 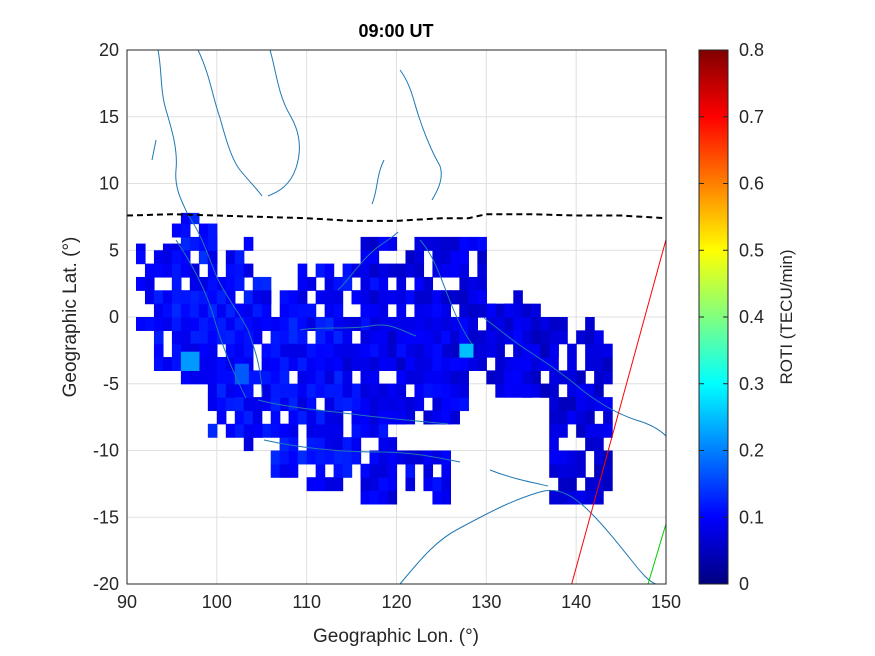 What do you see at coordinates (109, 50) in the screenshot?
I see `y-tick-label: 20` at bounding box center [109, 50].